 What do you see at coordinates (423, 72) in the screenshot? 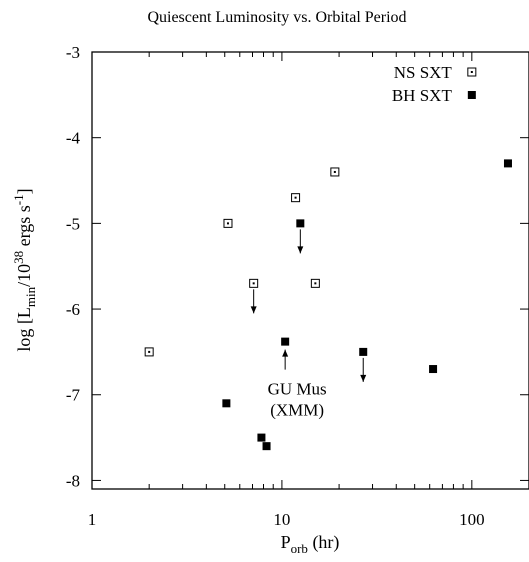
I see `legend-label: NS SXT` at bounding box center [423, 72].